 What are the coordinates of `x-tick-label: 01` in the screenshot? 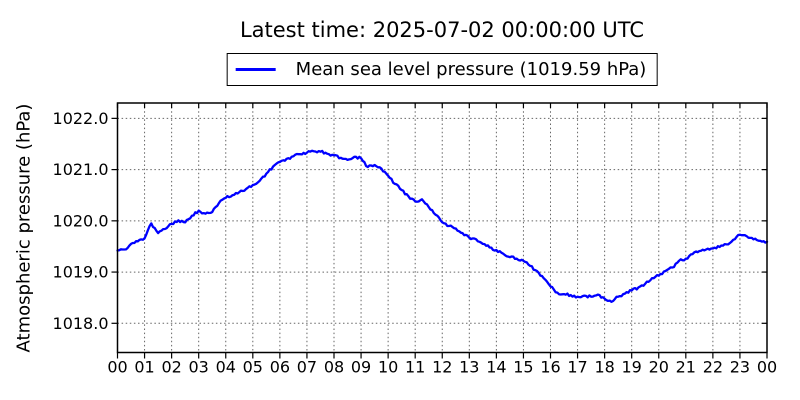 It's located at (144, 367).